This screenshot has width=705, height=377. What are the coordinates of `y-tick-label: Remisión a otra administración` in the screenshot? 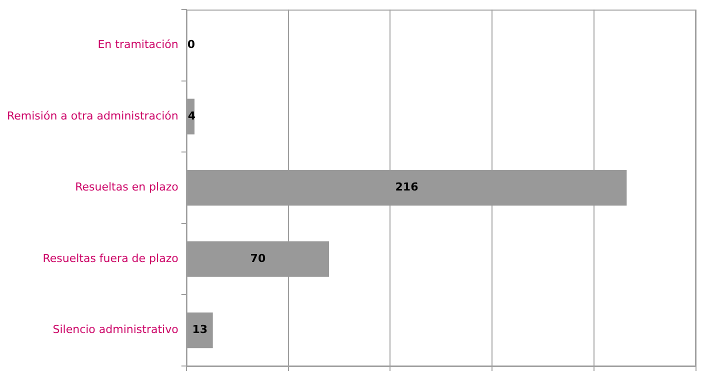 It's located at (92, 115).